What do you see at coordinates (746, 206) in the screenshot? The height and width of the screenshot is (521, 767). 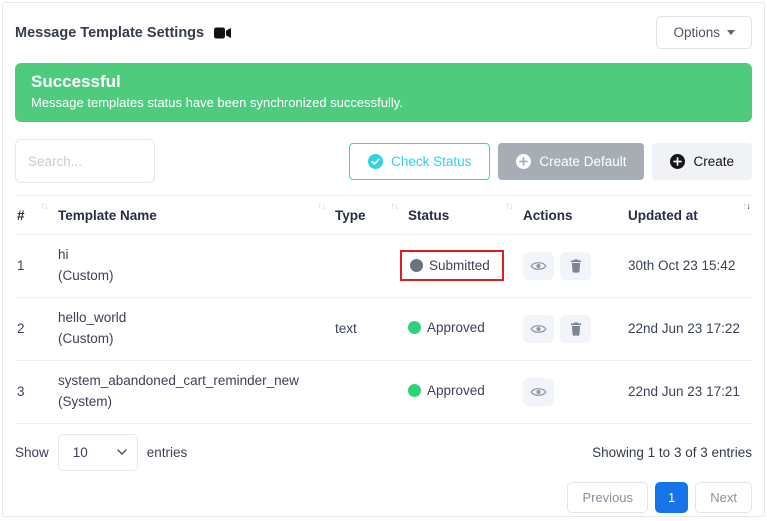 I see `sort-icon-active: ↑↓` at bounding box center [746, 206].